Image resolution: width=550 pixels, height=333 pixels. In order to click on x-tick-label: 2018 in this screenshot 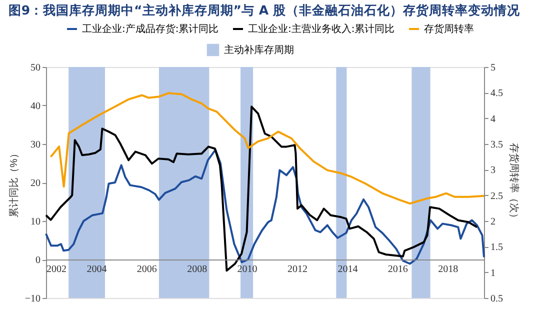, I will do `click(448, 269)`.